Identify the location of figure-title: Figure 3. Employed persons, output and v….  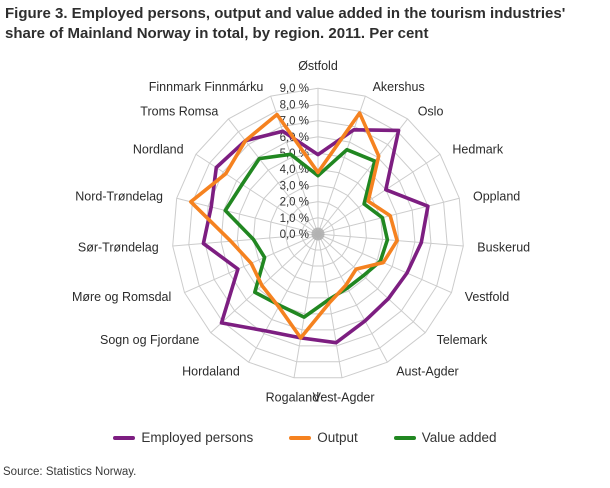
(285, 23).